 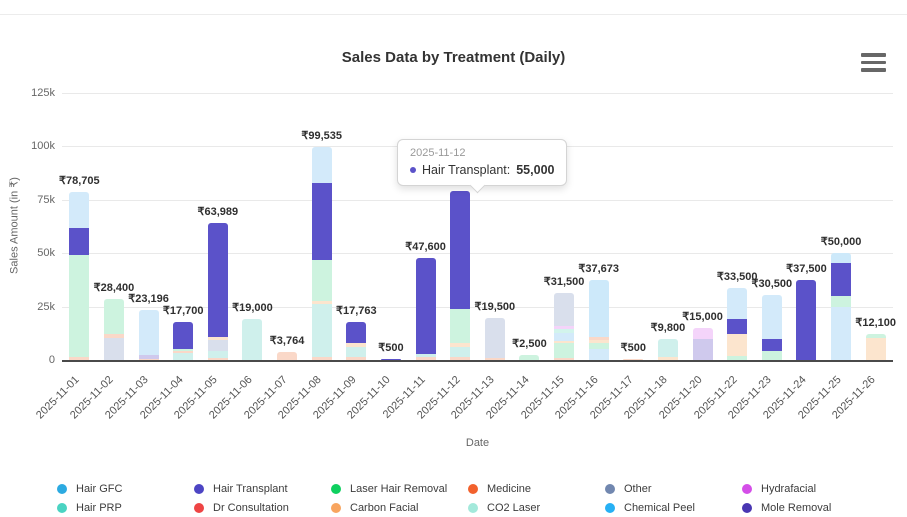 What do you see at coordinates (262, 488) in the screenshot?
I see `legend-item: Hair Transplant` at bounding box center [262, 488].